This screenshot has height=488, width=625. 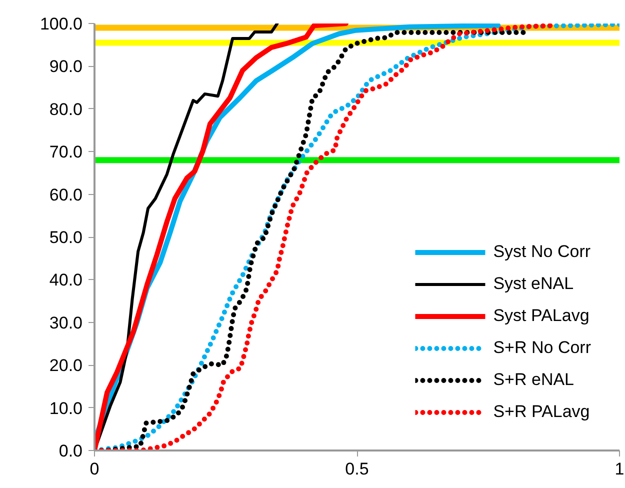 What do you see at coordinates (541, 316) in the screenshot?
I see `legend-label: Syst PALavg` at bounding box center [541, 316].